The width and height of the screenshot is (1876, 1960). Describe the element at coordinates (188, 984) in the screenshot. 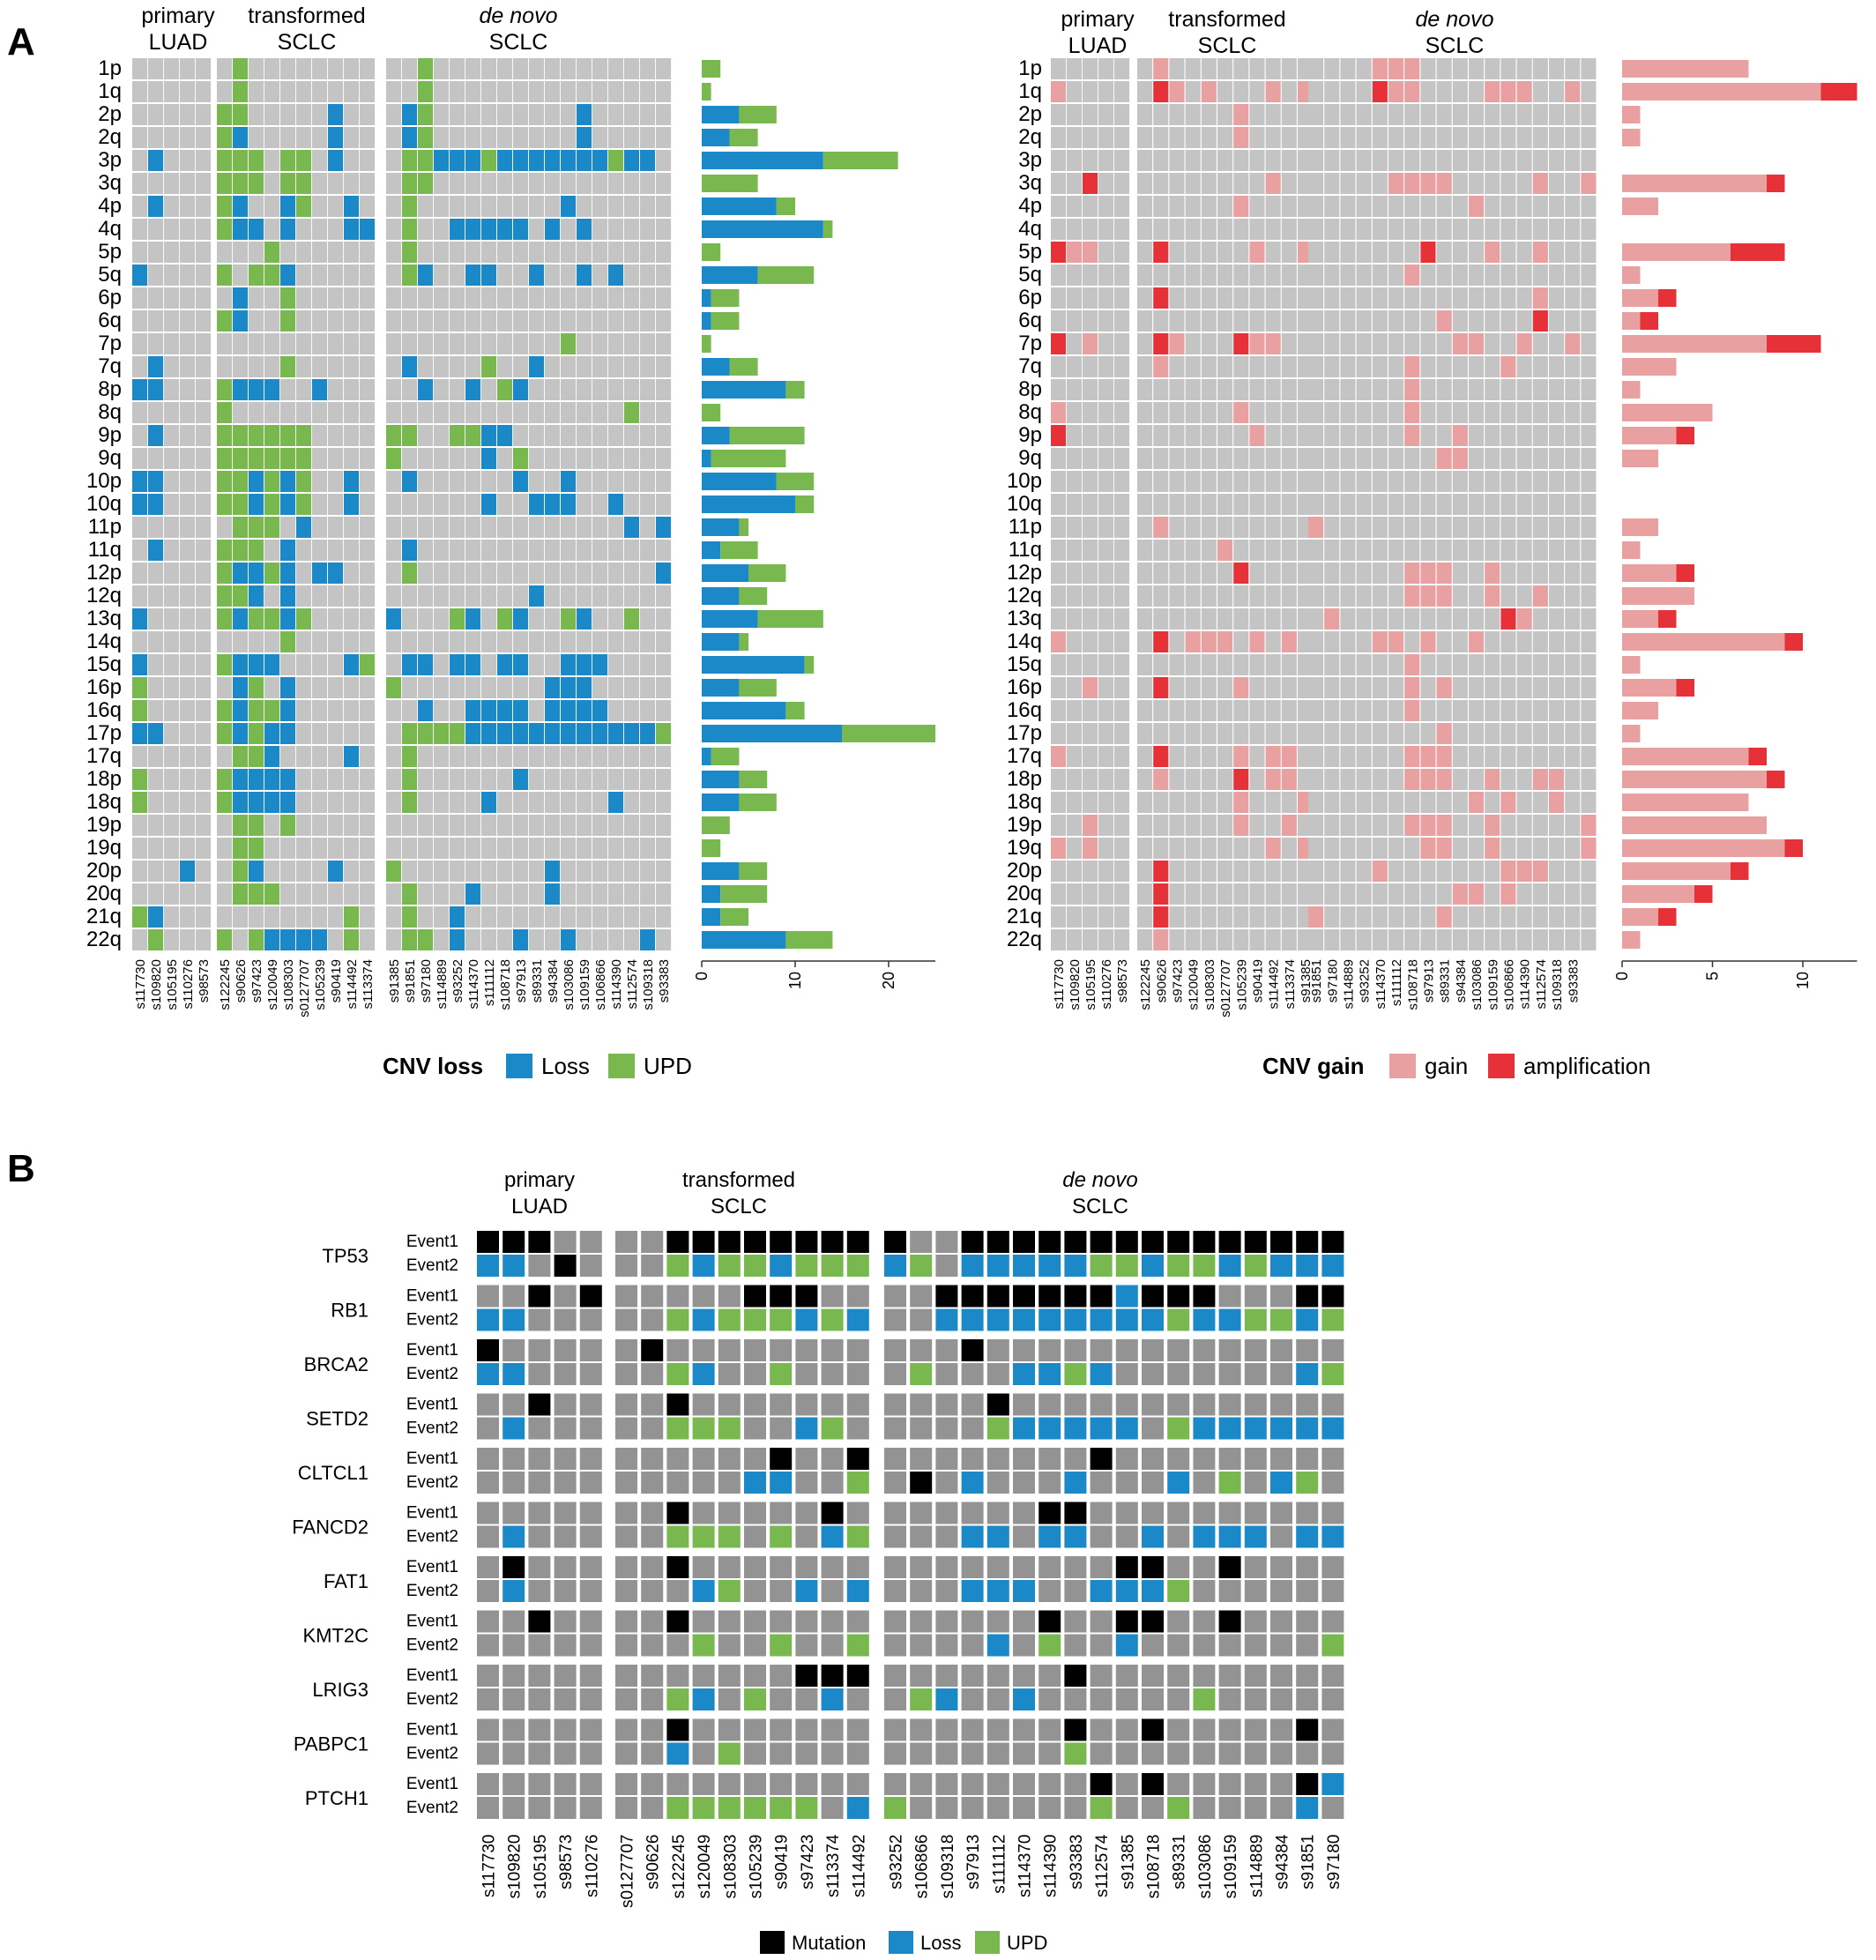

I see `sample-label: s110276` at that location.